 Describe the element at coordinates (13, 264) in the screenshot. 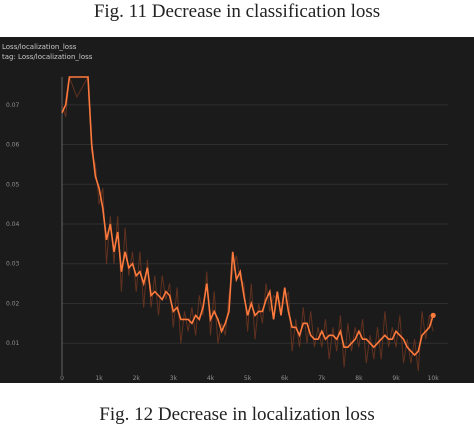

I see `y-tick-label: 0.03` at that location.